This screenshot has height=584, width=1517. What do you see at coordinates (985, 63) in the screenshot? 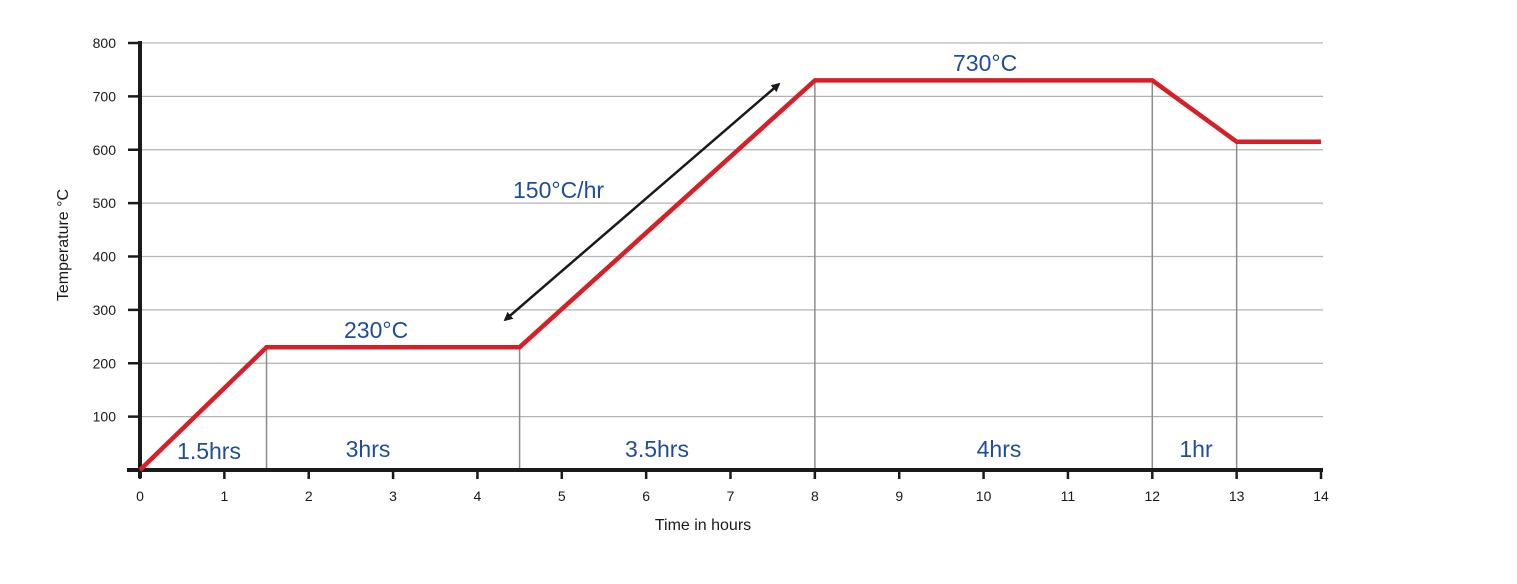
I see `hold-temp-label-730: 730°C` at bounding box center [985, 63].